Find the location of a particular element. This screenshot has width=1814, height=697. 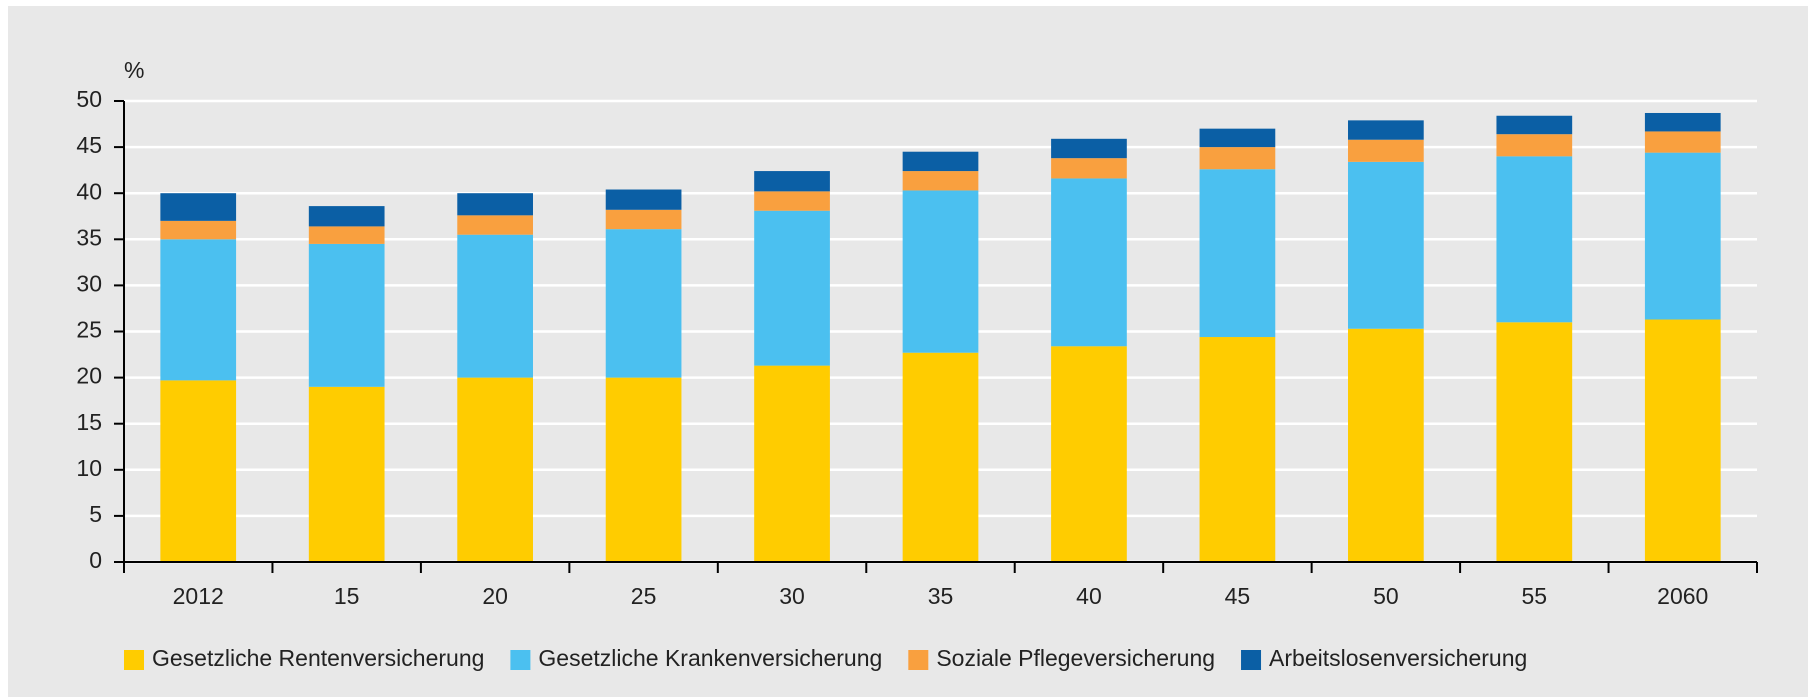

x-tick-label: 20 is located at coordinates (495, 596).